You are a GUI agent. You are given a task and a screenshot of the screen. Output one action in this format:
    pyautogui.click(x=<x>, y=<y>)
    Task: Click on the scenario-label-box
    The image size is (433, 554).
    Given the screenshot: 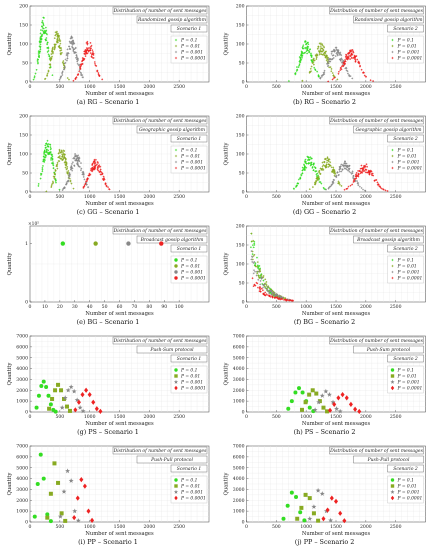 What is the action you would take?
    pyautogui.click(x=405, y=358)
    